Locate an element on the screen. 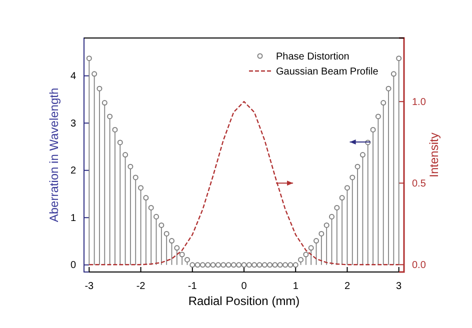 The width and height of the screenshot is (472, 328). y-tick-label: 0 is located at coordinates (73, 266).